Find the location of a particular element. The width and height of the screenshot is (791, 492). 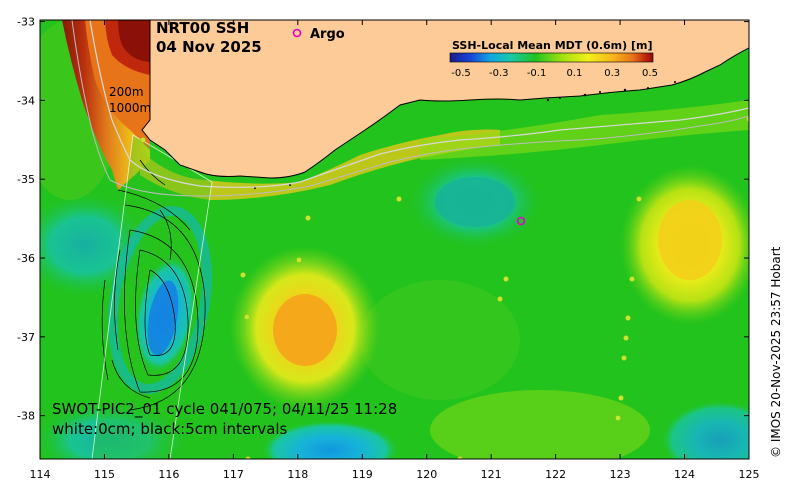

x-tick-label: 117 is located at coordinates (233, 474).